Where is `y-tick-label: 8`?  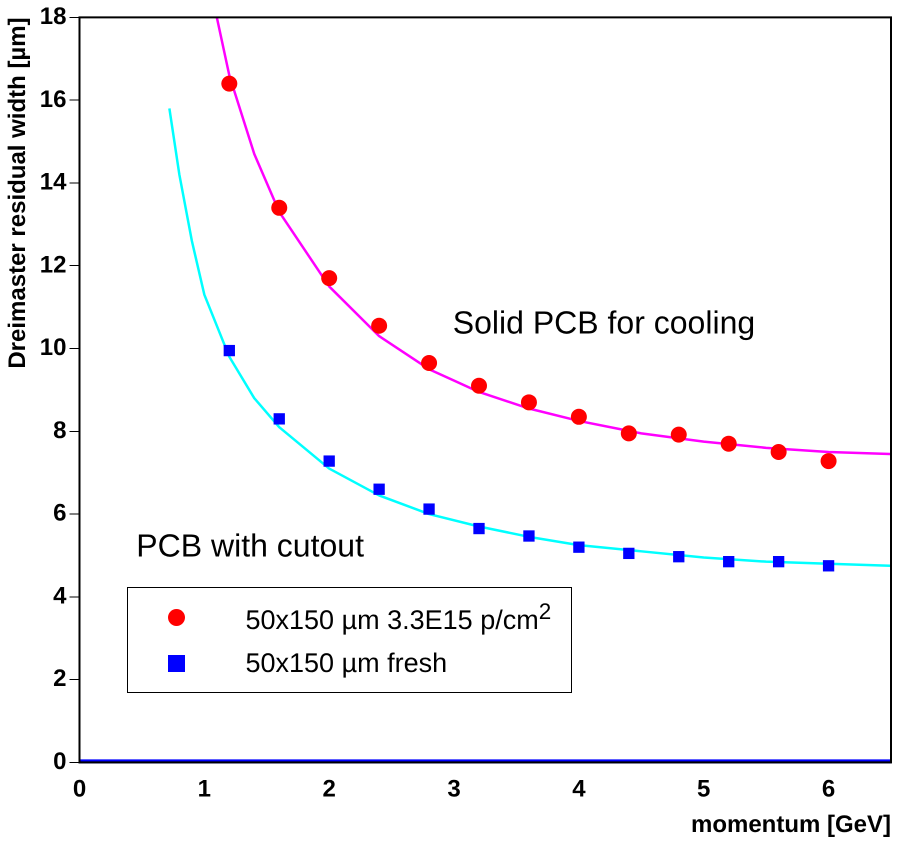
y-tick-label: 8 is located at coordinates (59, 430).